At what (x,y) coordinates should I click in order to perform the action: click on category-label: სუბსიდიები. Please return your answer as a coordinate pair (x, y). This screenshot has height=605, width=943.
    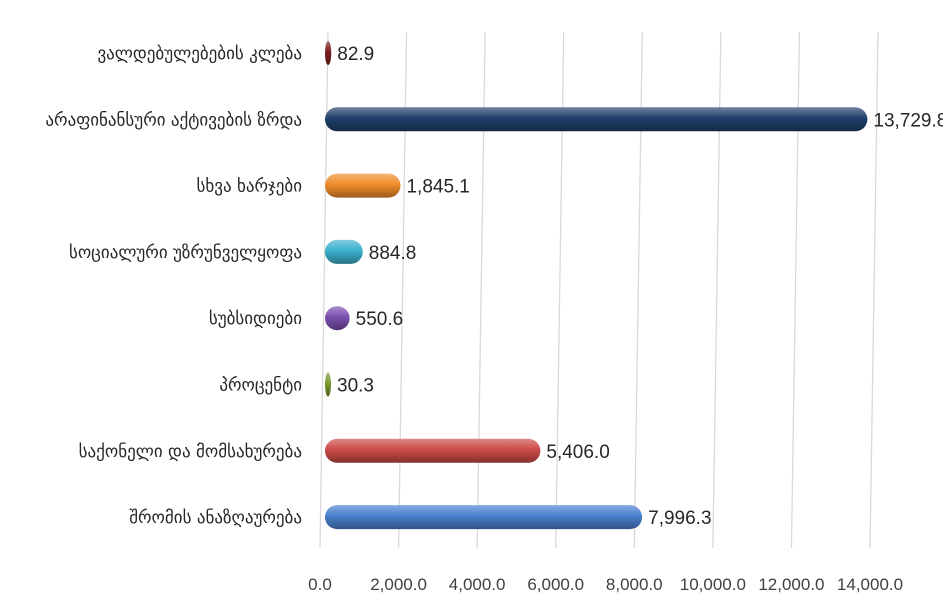
    Looking at the image, I should click on (255, 319).